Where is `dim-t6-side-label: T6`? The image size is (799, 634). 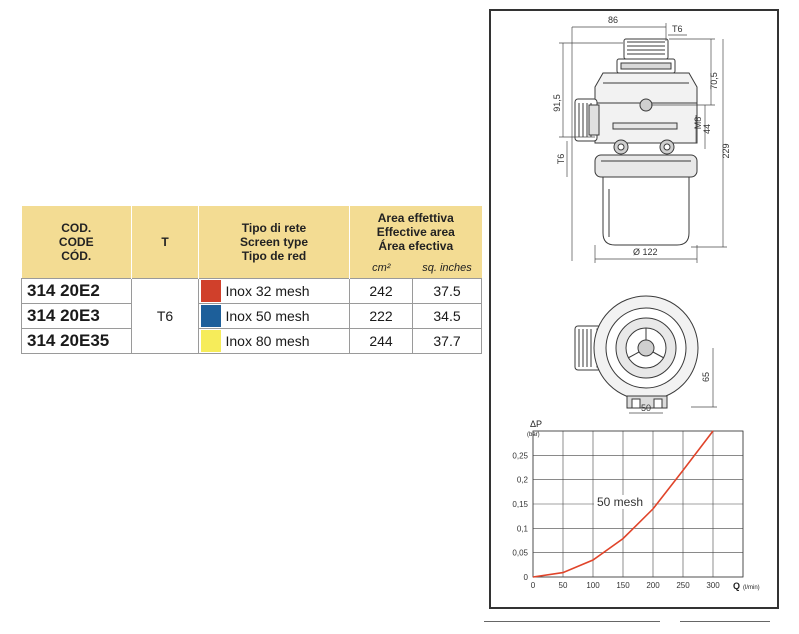
dim-t6-side-label: T6 is located at coordinates (561, 159).